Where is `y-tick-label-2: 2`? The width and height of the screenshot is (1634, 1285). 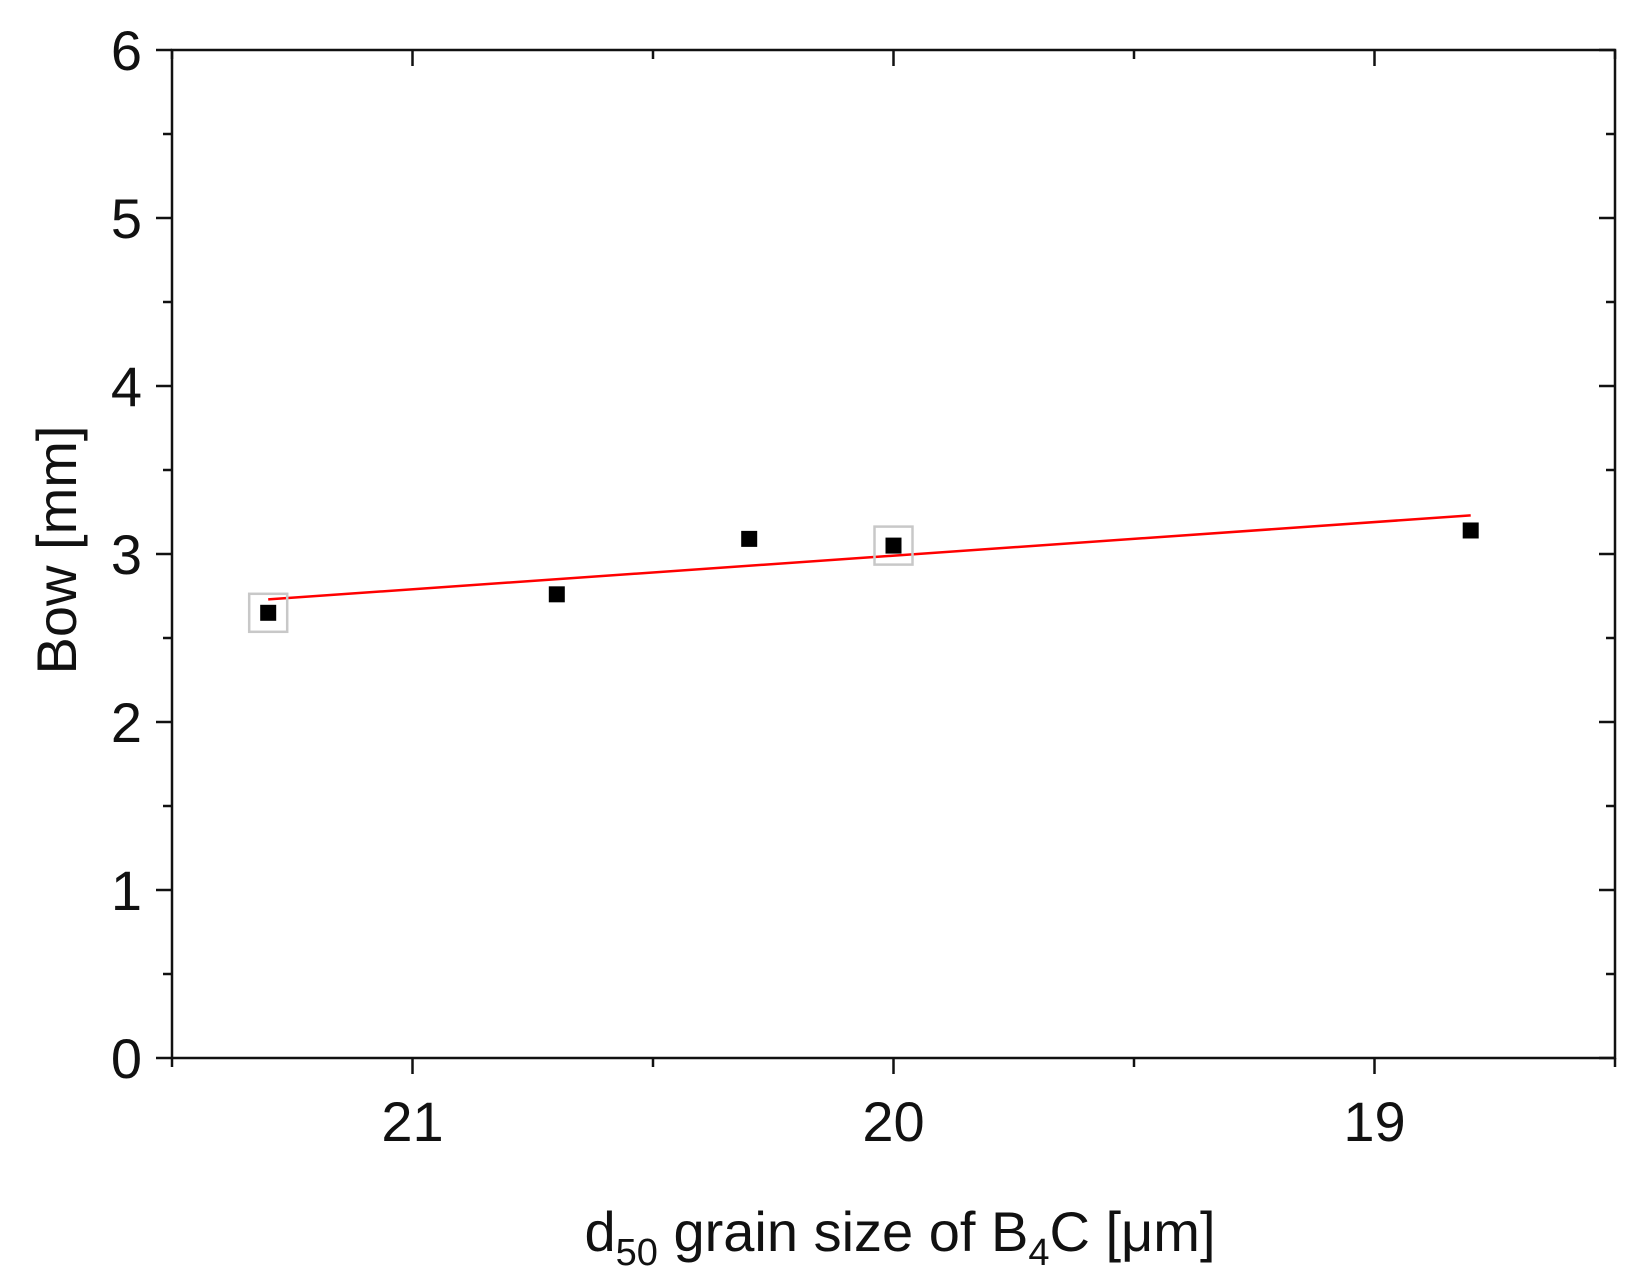 y-tick-label-2: 2 is located at coordinates (126, 722).